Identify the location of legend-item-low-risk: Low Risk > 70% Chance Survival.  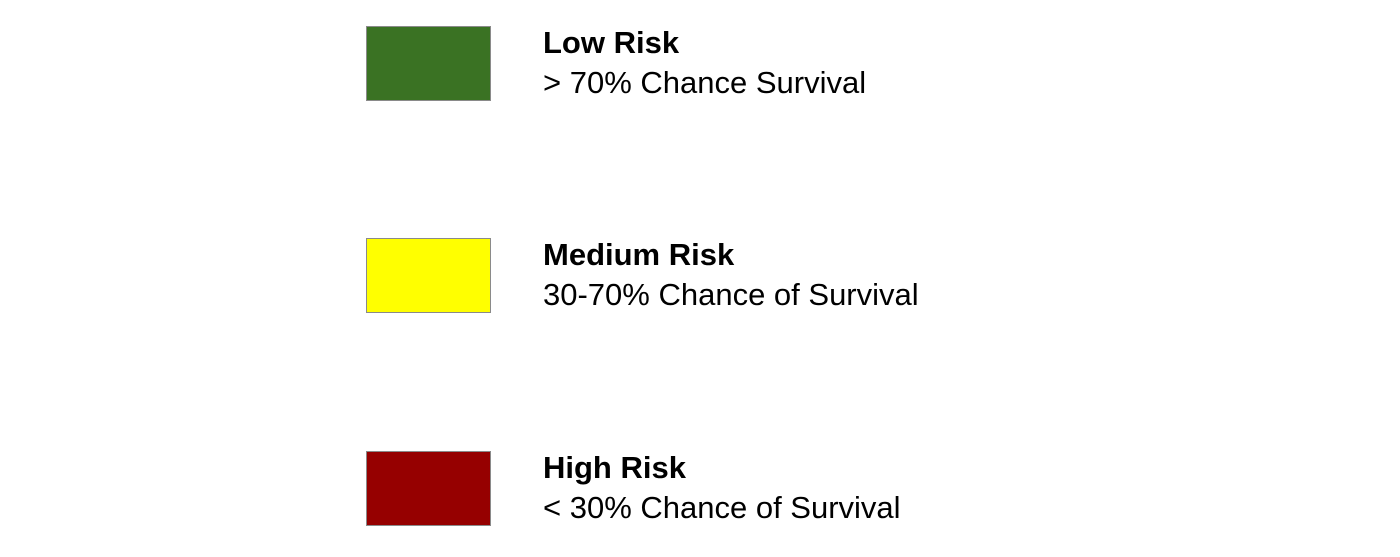
(816, 65).